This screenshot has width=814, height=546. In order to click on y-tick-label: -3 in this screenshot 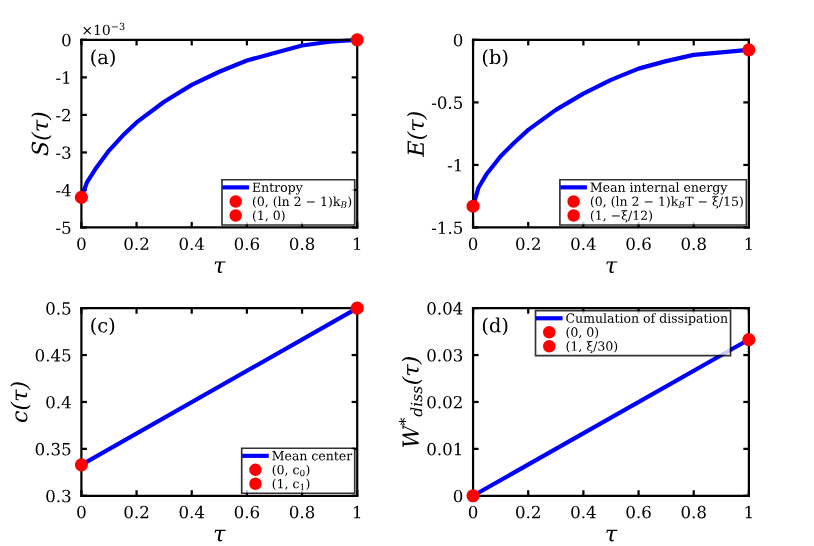, I will do `click(63, 152)`.